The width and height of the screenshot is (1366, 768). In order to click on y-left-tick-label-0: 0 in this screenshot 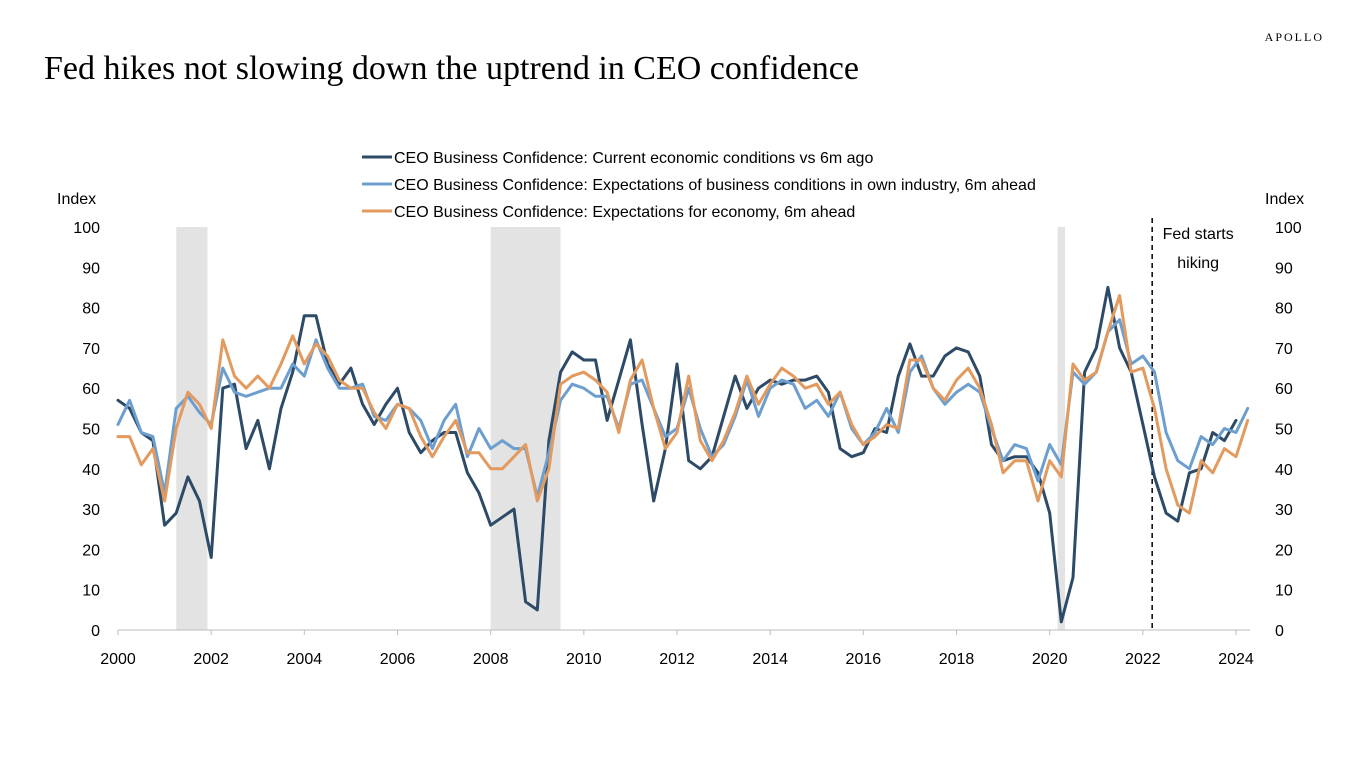, I will do `click(95, 631)`.